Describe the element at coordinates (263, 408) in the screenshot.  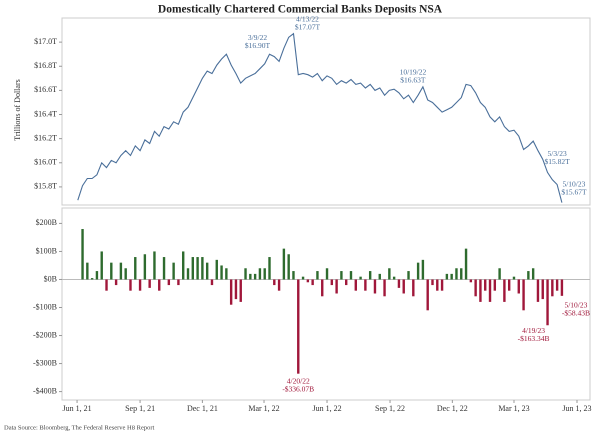
I see `x-tick-label: Mar 1, 22` at that location.